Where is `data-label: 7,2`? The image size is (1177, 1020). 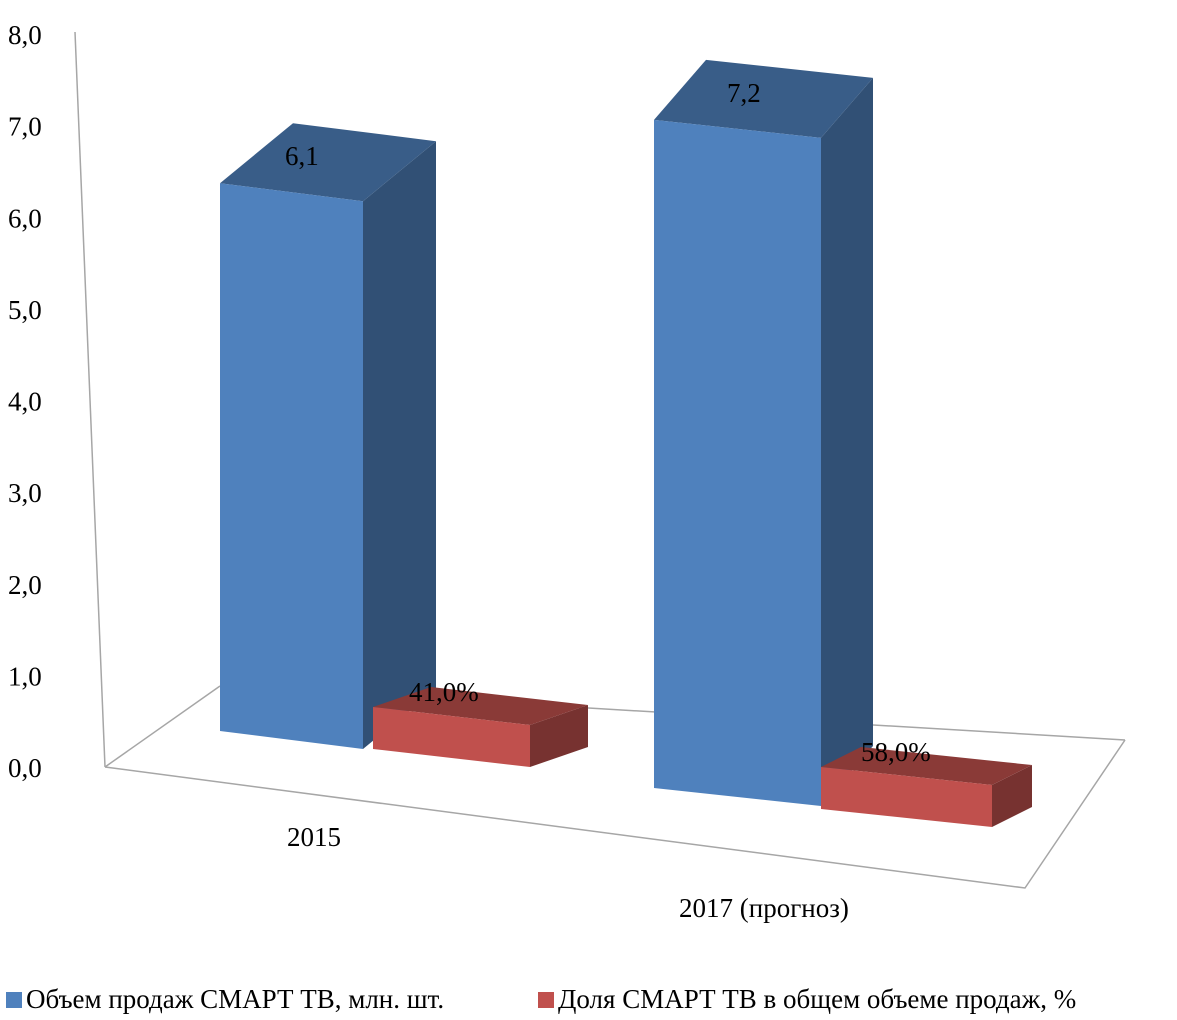 data-label: 7,2 is located at coordinates (744, 93).